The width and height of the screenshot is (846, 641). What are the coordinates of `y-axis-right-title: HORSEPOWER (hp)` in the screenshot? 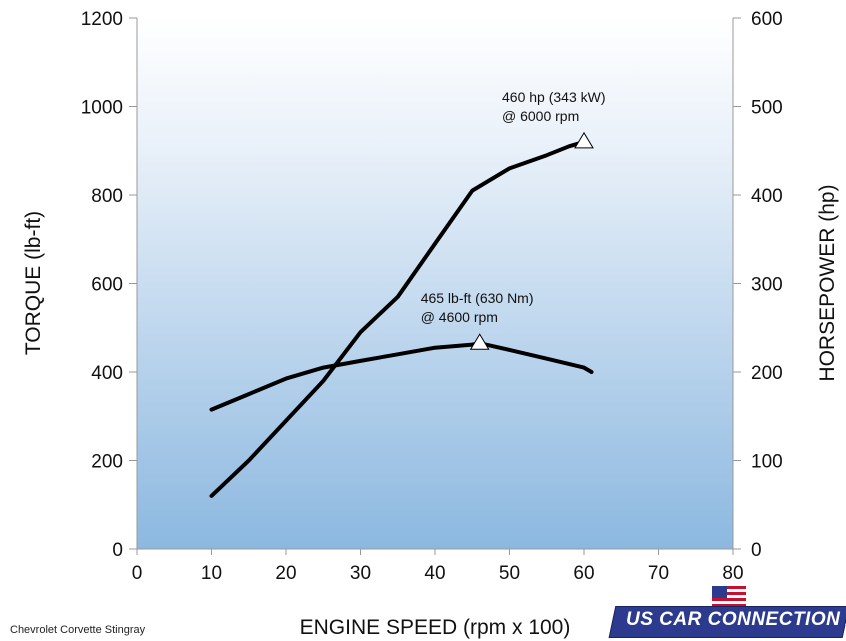 It's located at (827, 282).